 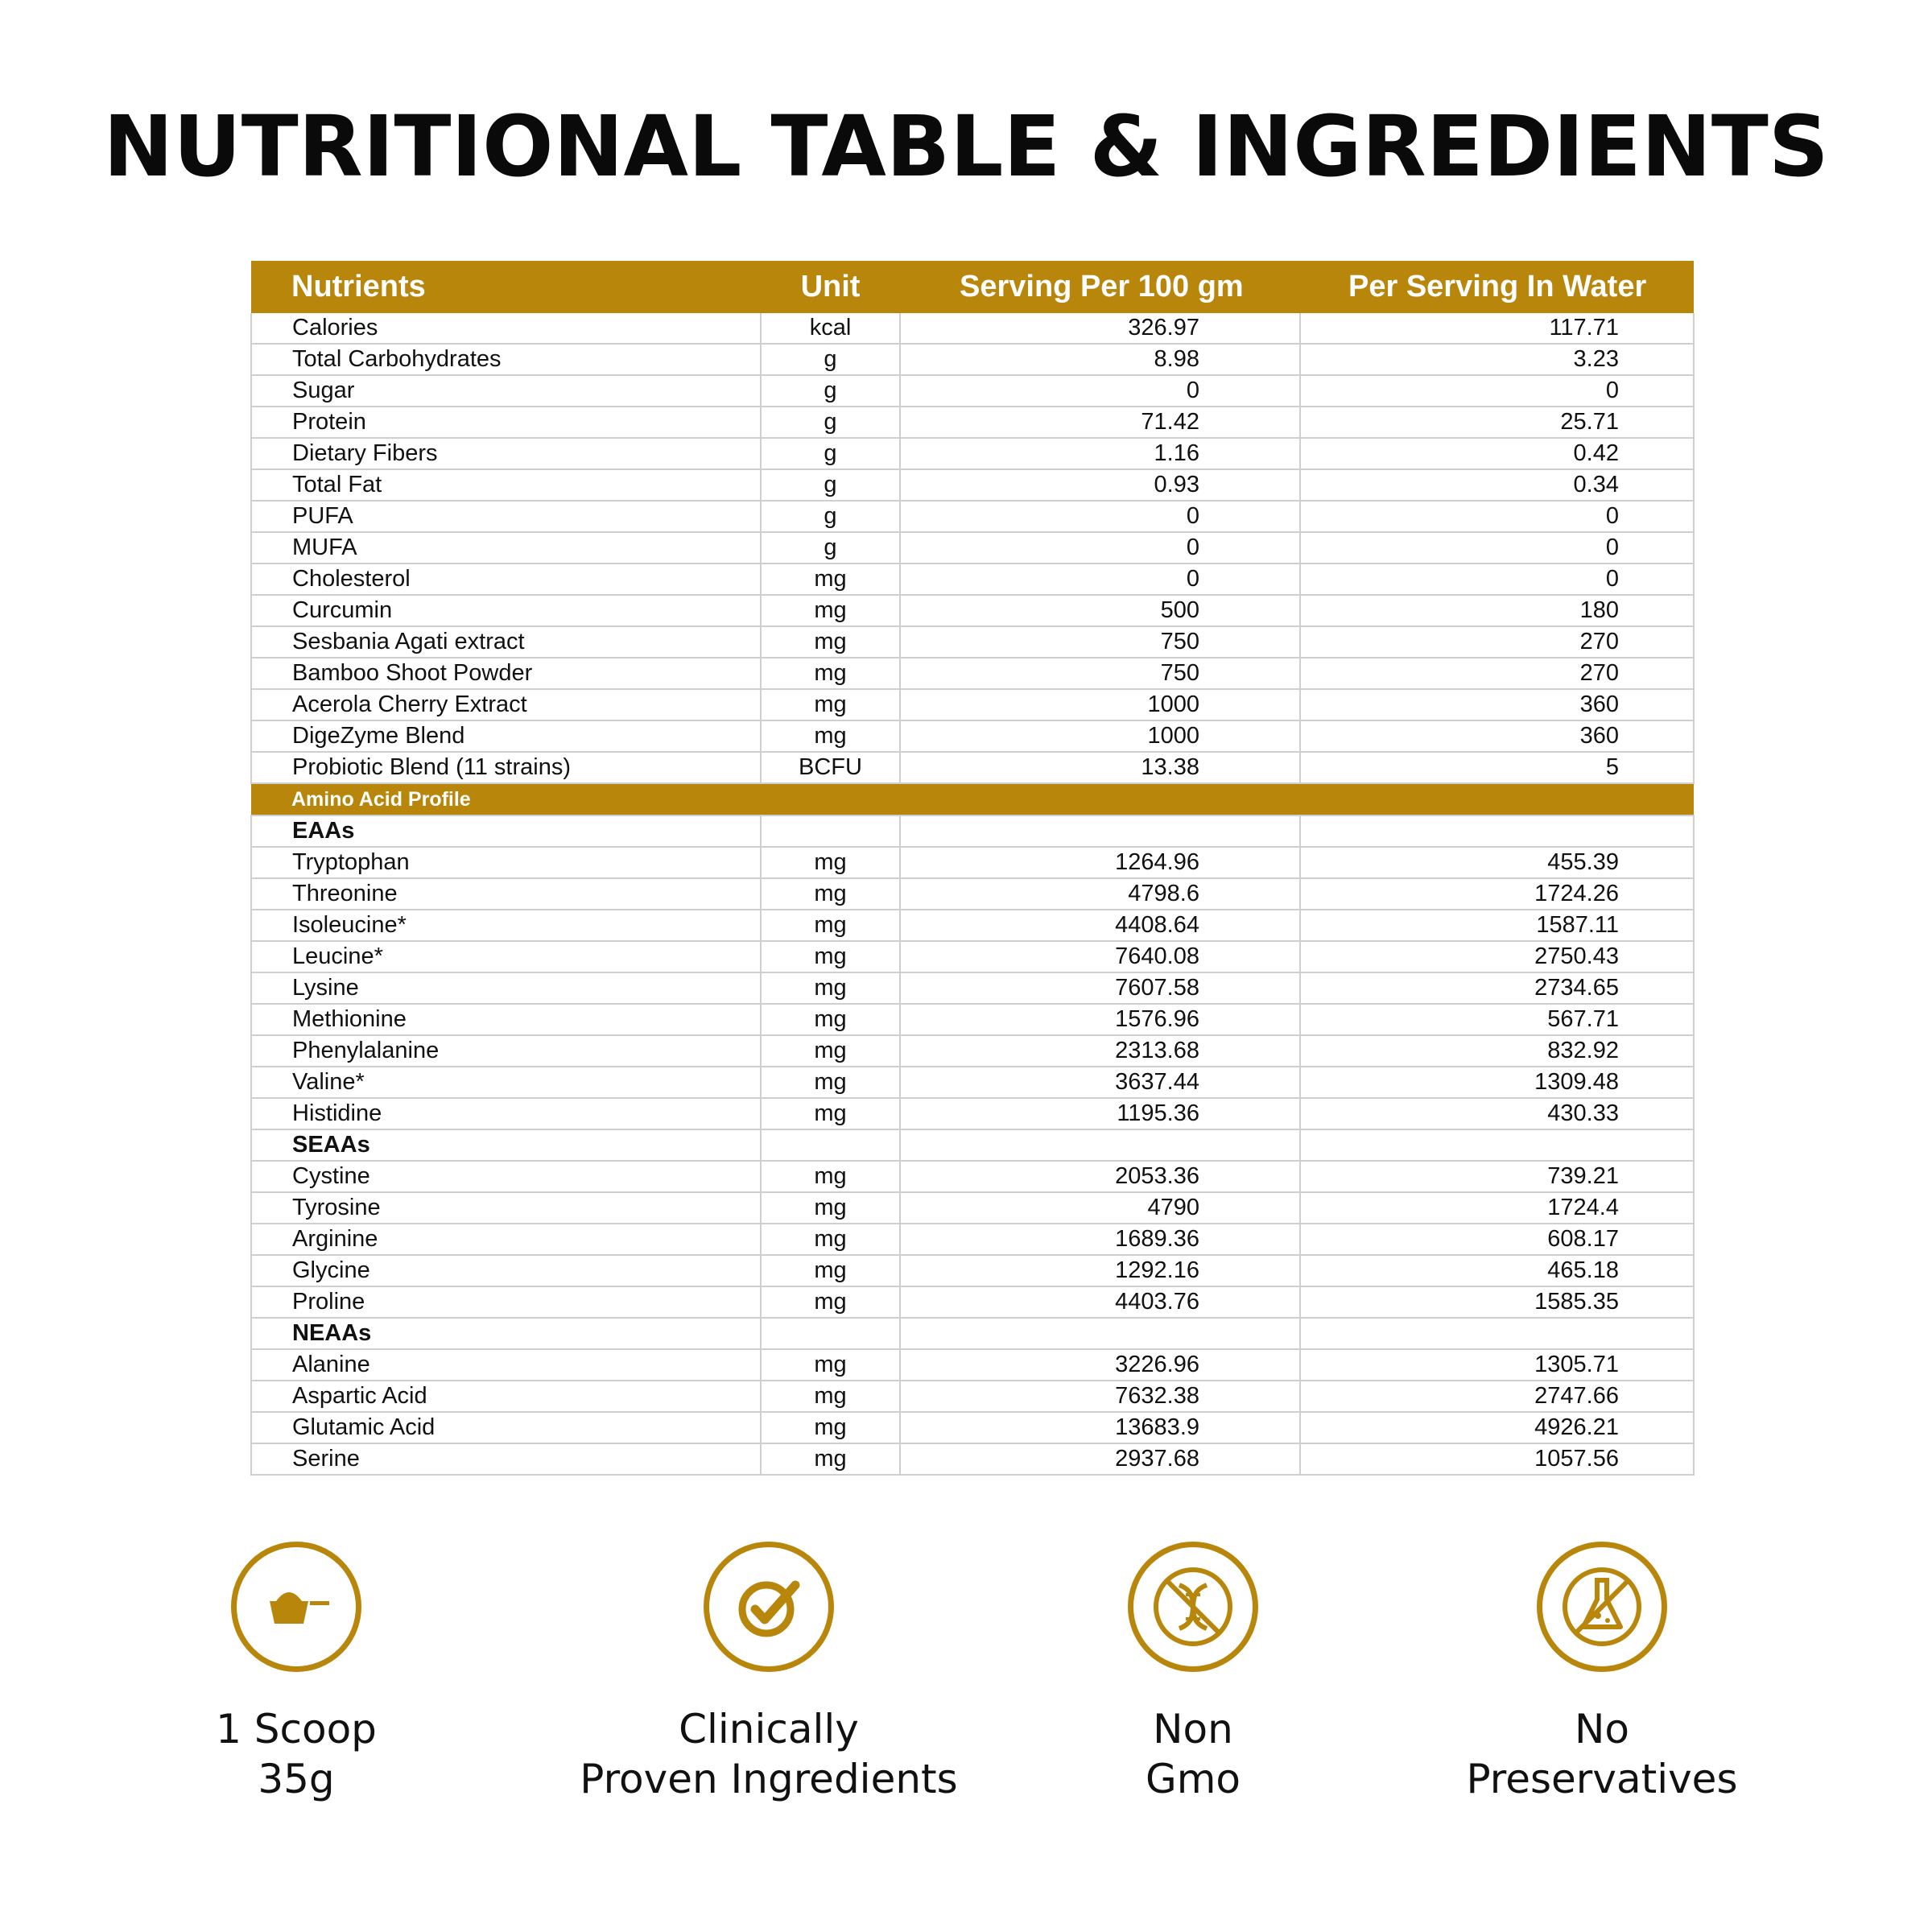 What do you see at coordinates (769, 1729) in the screenshot?
I see `feature-clinically-line1: Clinically` at bounding box center [769, 1729].